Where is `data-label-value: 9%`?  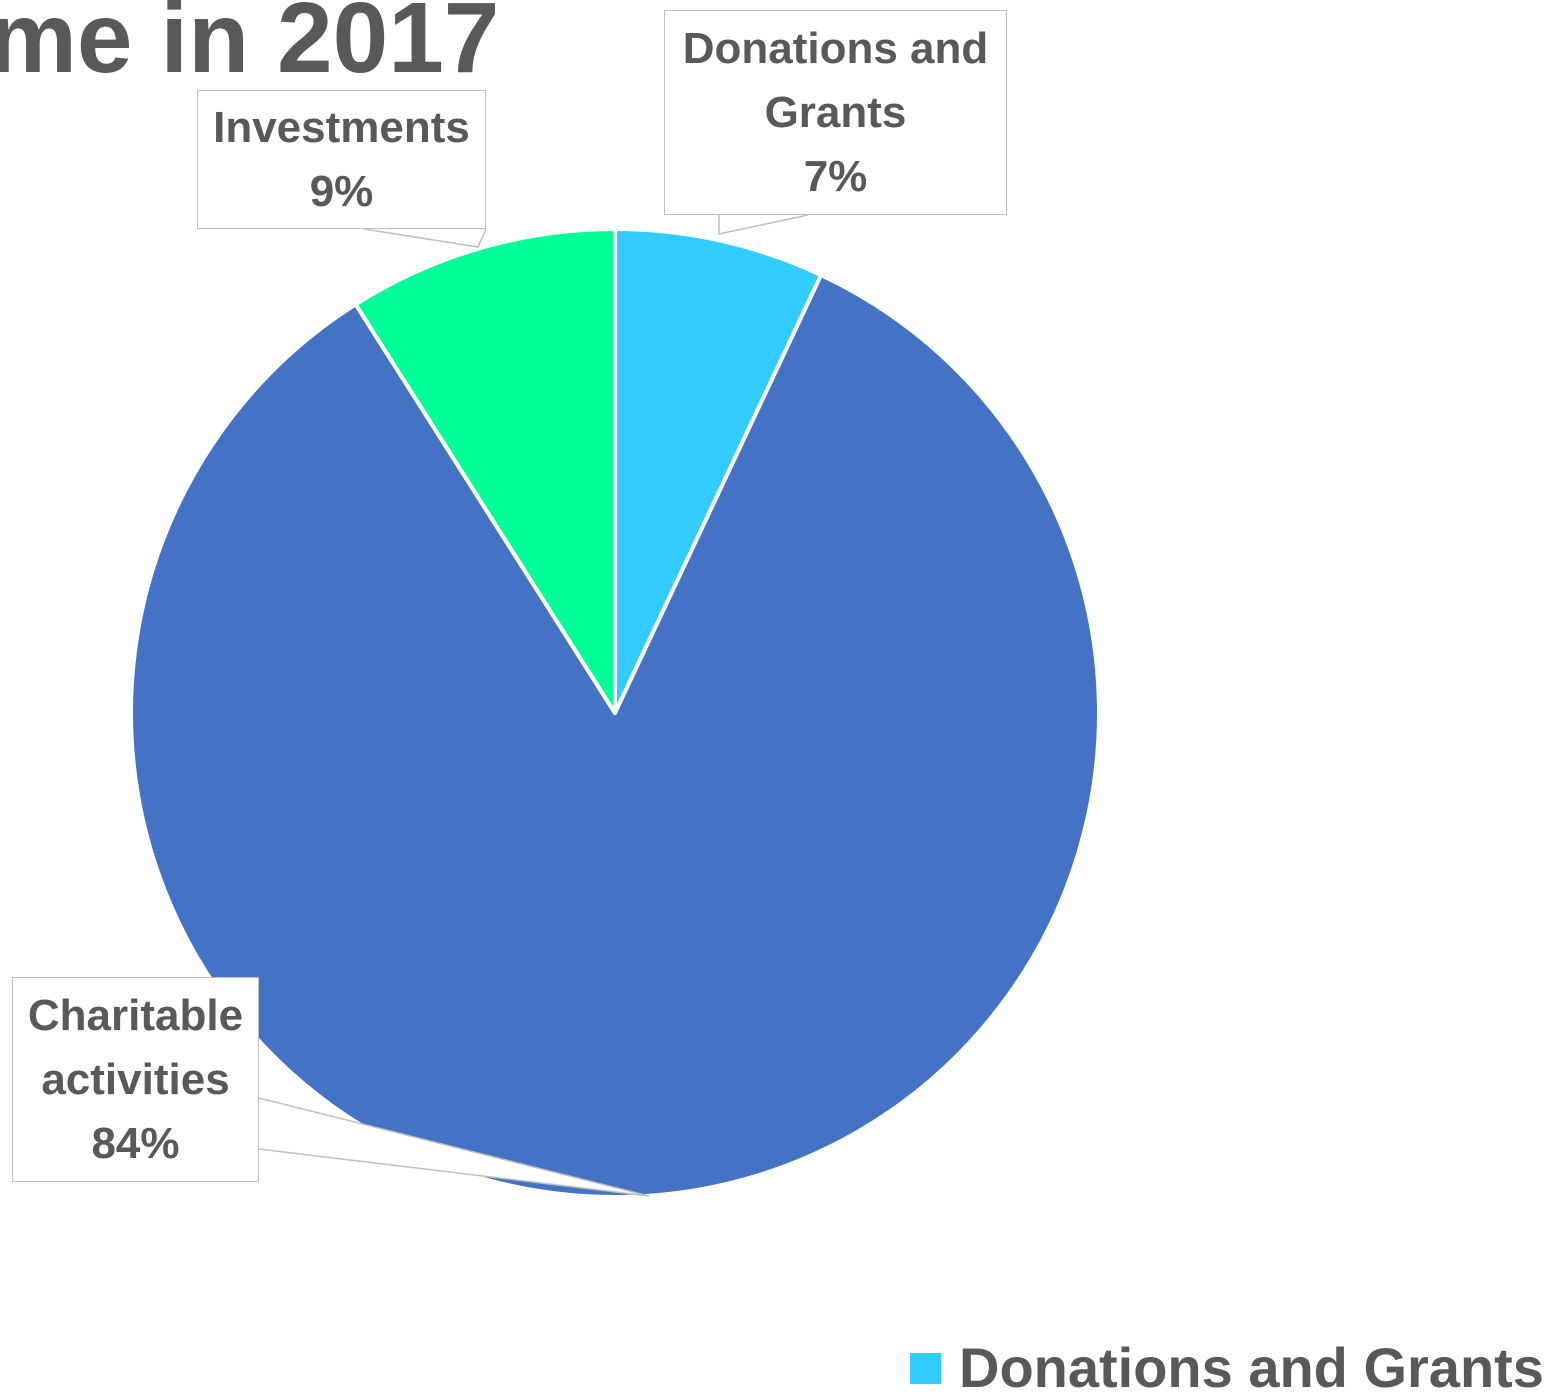 data-label-value: 9% is located at coordinates (341, 191).